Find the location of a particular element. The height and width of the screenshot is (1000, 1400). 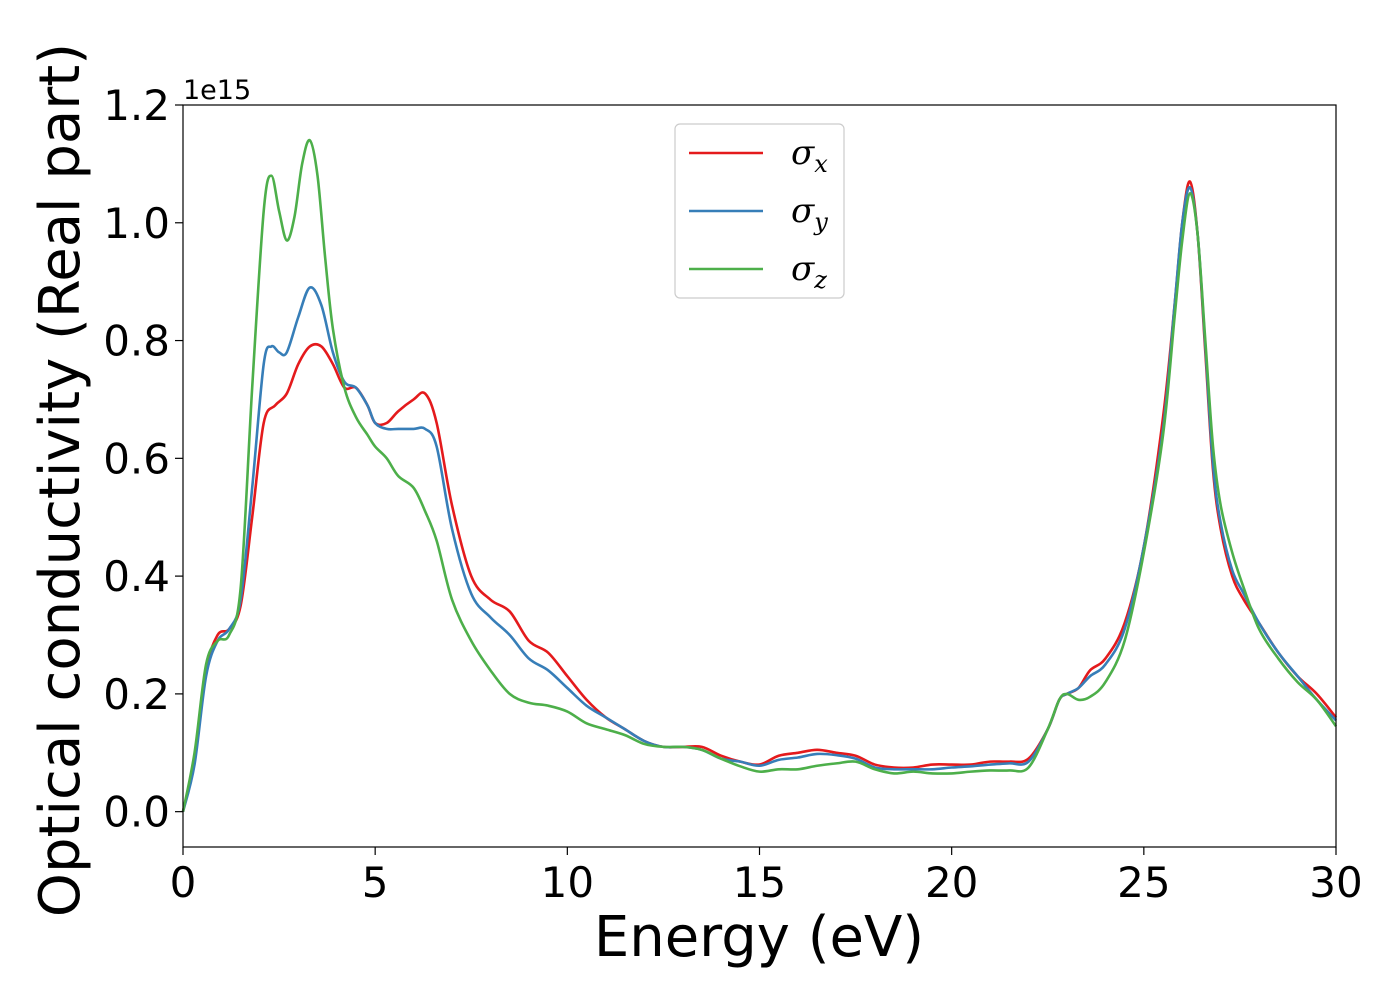

y-tick-label: 1.2 is located at coordinates (136, 105).